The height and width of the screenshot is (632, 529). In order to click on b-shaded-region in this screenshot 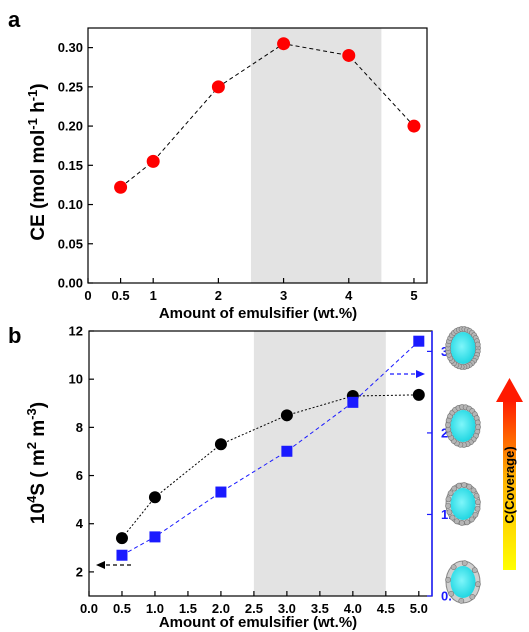, I will do `click(319, 463)`.